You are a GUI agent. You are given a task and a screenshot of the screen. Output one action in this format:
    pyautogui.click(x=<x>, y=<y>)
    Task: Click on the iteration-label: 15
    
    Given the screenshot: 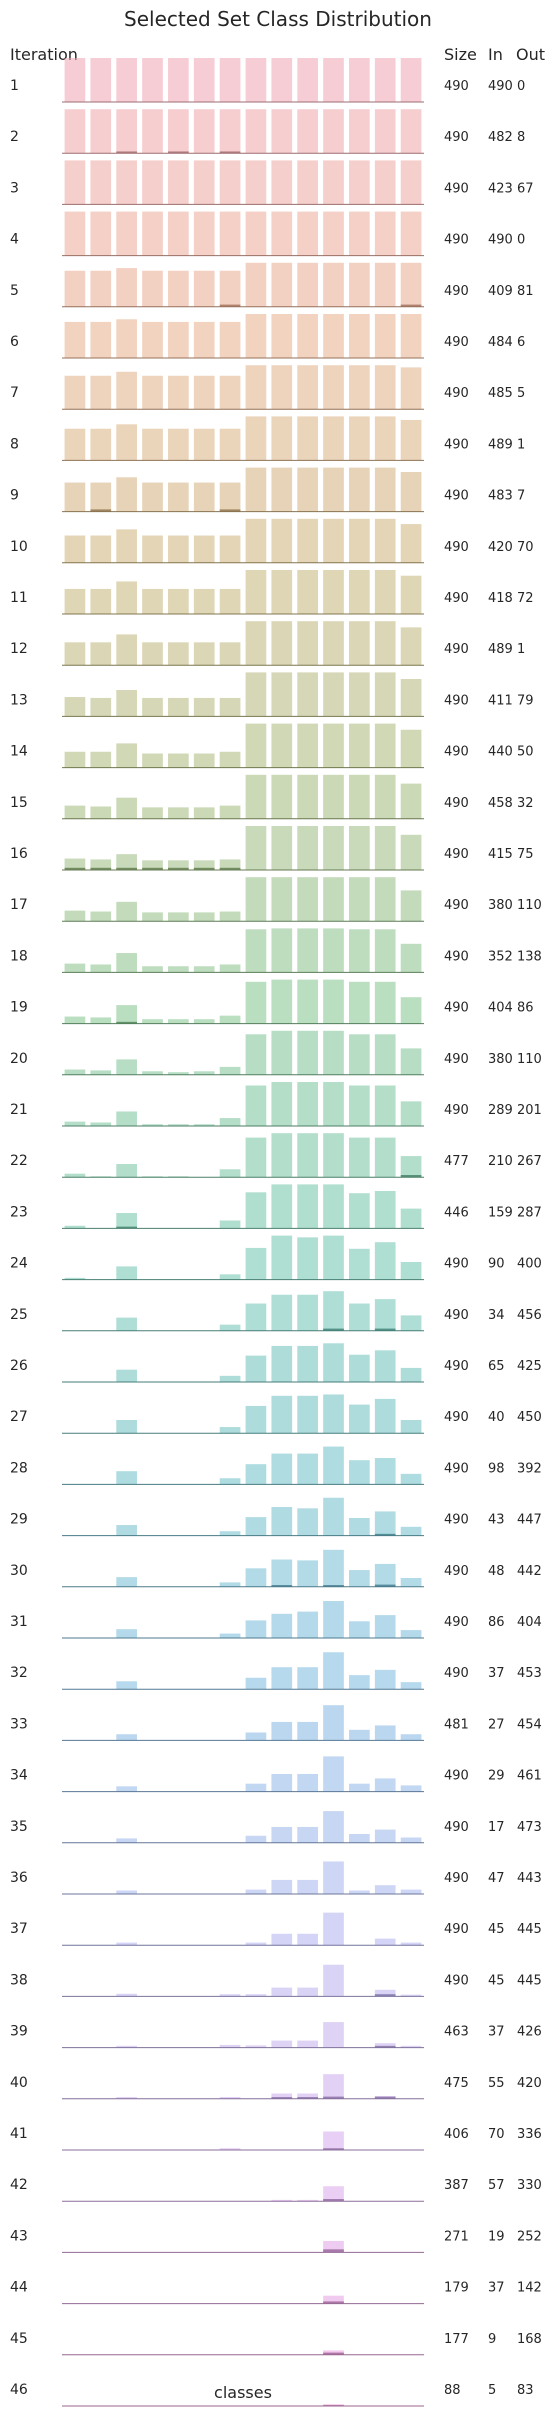 What is the action you would take?
    pyautogui.click(x=19, y=803)
    